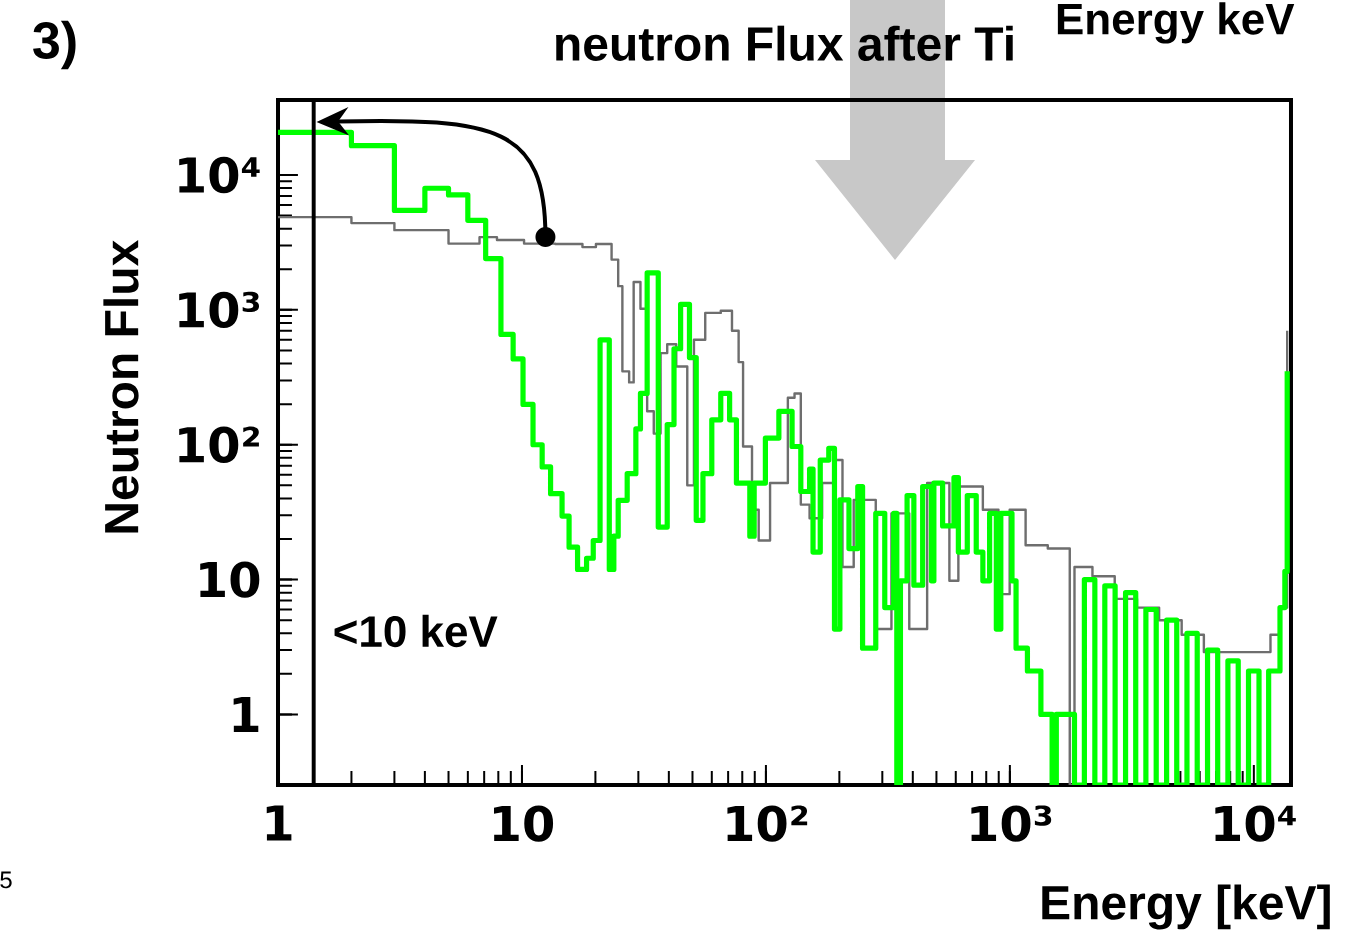  I want to click on x-tick-label: 1, so click(279, 823).